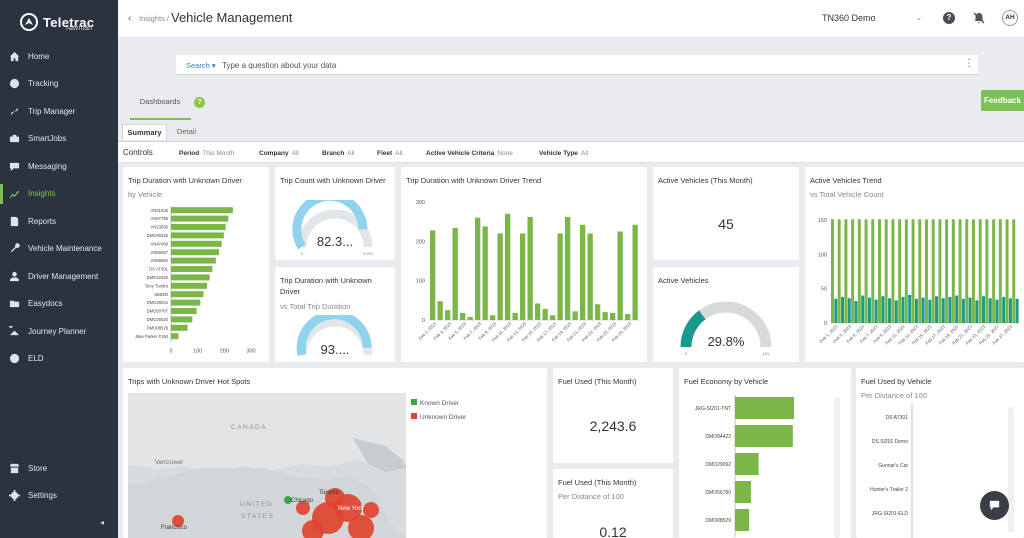  Describe the element at coordinates (160, 243) in the screenshot. I see `tick-label: VN47468` at that location.